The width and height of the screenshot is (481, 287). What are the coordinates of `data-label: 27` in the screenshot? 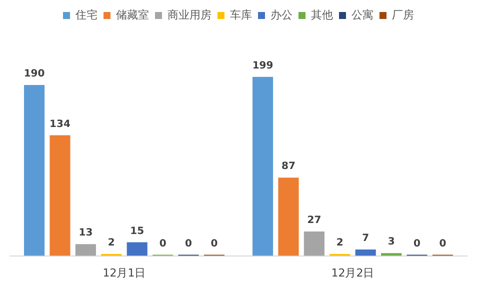 It's located at (314, 220).